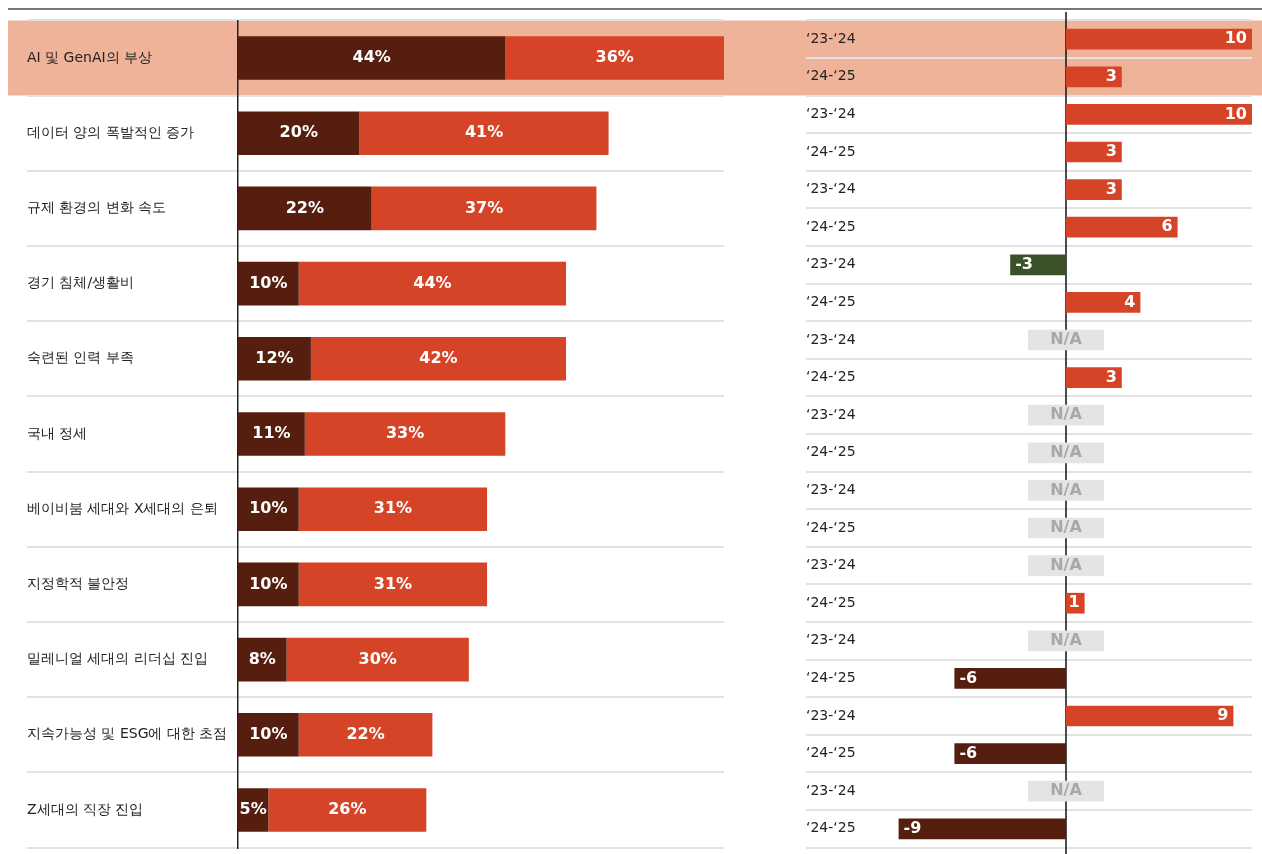 This screenshot has height=854, width=1262. What do you see at coordinates (81, 282) in the screenshot?
I see `y-tick-label: 경기 침체/생활비` at bounding box center [81, 282].